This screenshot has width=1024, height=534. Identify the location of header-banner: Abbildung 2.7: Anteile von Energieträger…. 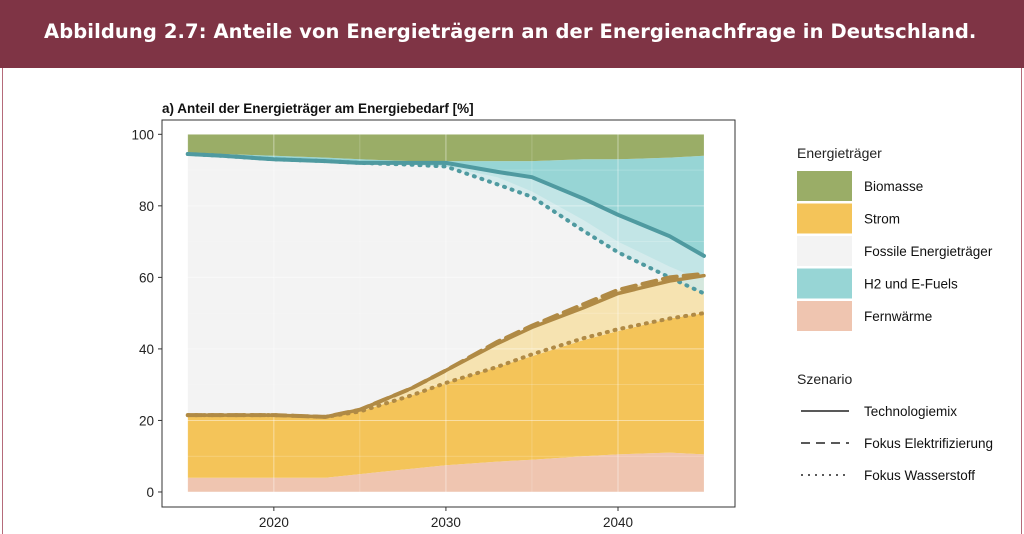
(512, 34).